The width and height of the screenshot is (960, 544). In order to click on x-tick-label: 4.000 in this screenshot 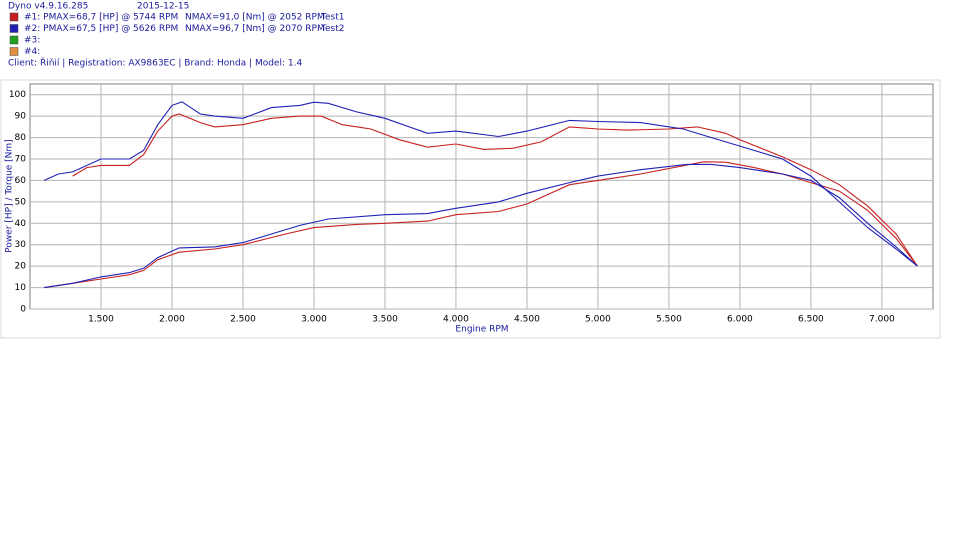, I will do `click(456, 320)`.